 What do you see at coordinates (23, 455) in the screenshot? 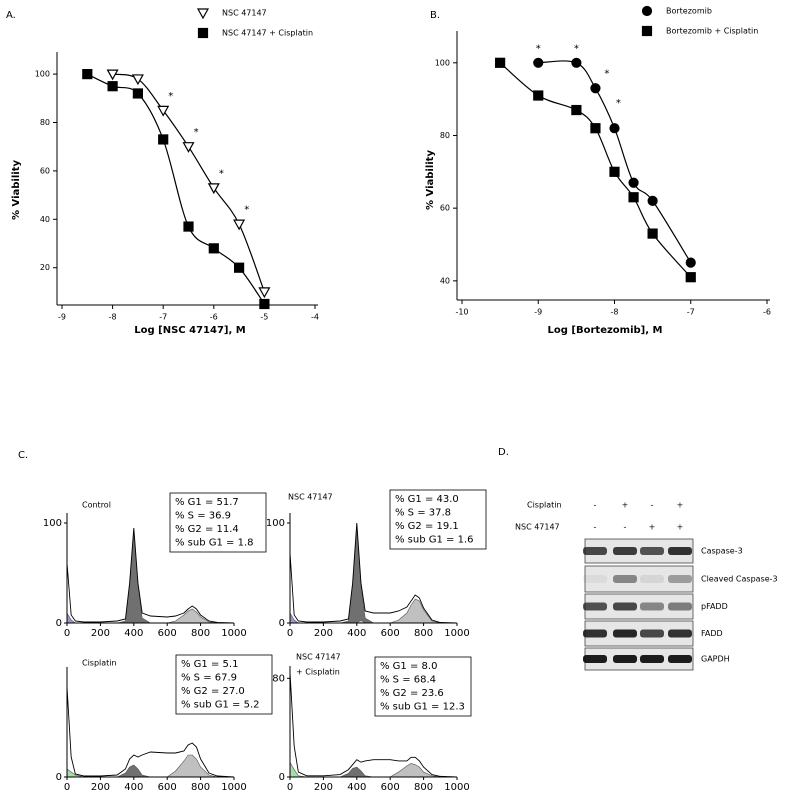
I see `panel-label: C.` at bounding box center [23, 455].